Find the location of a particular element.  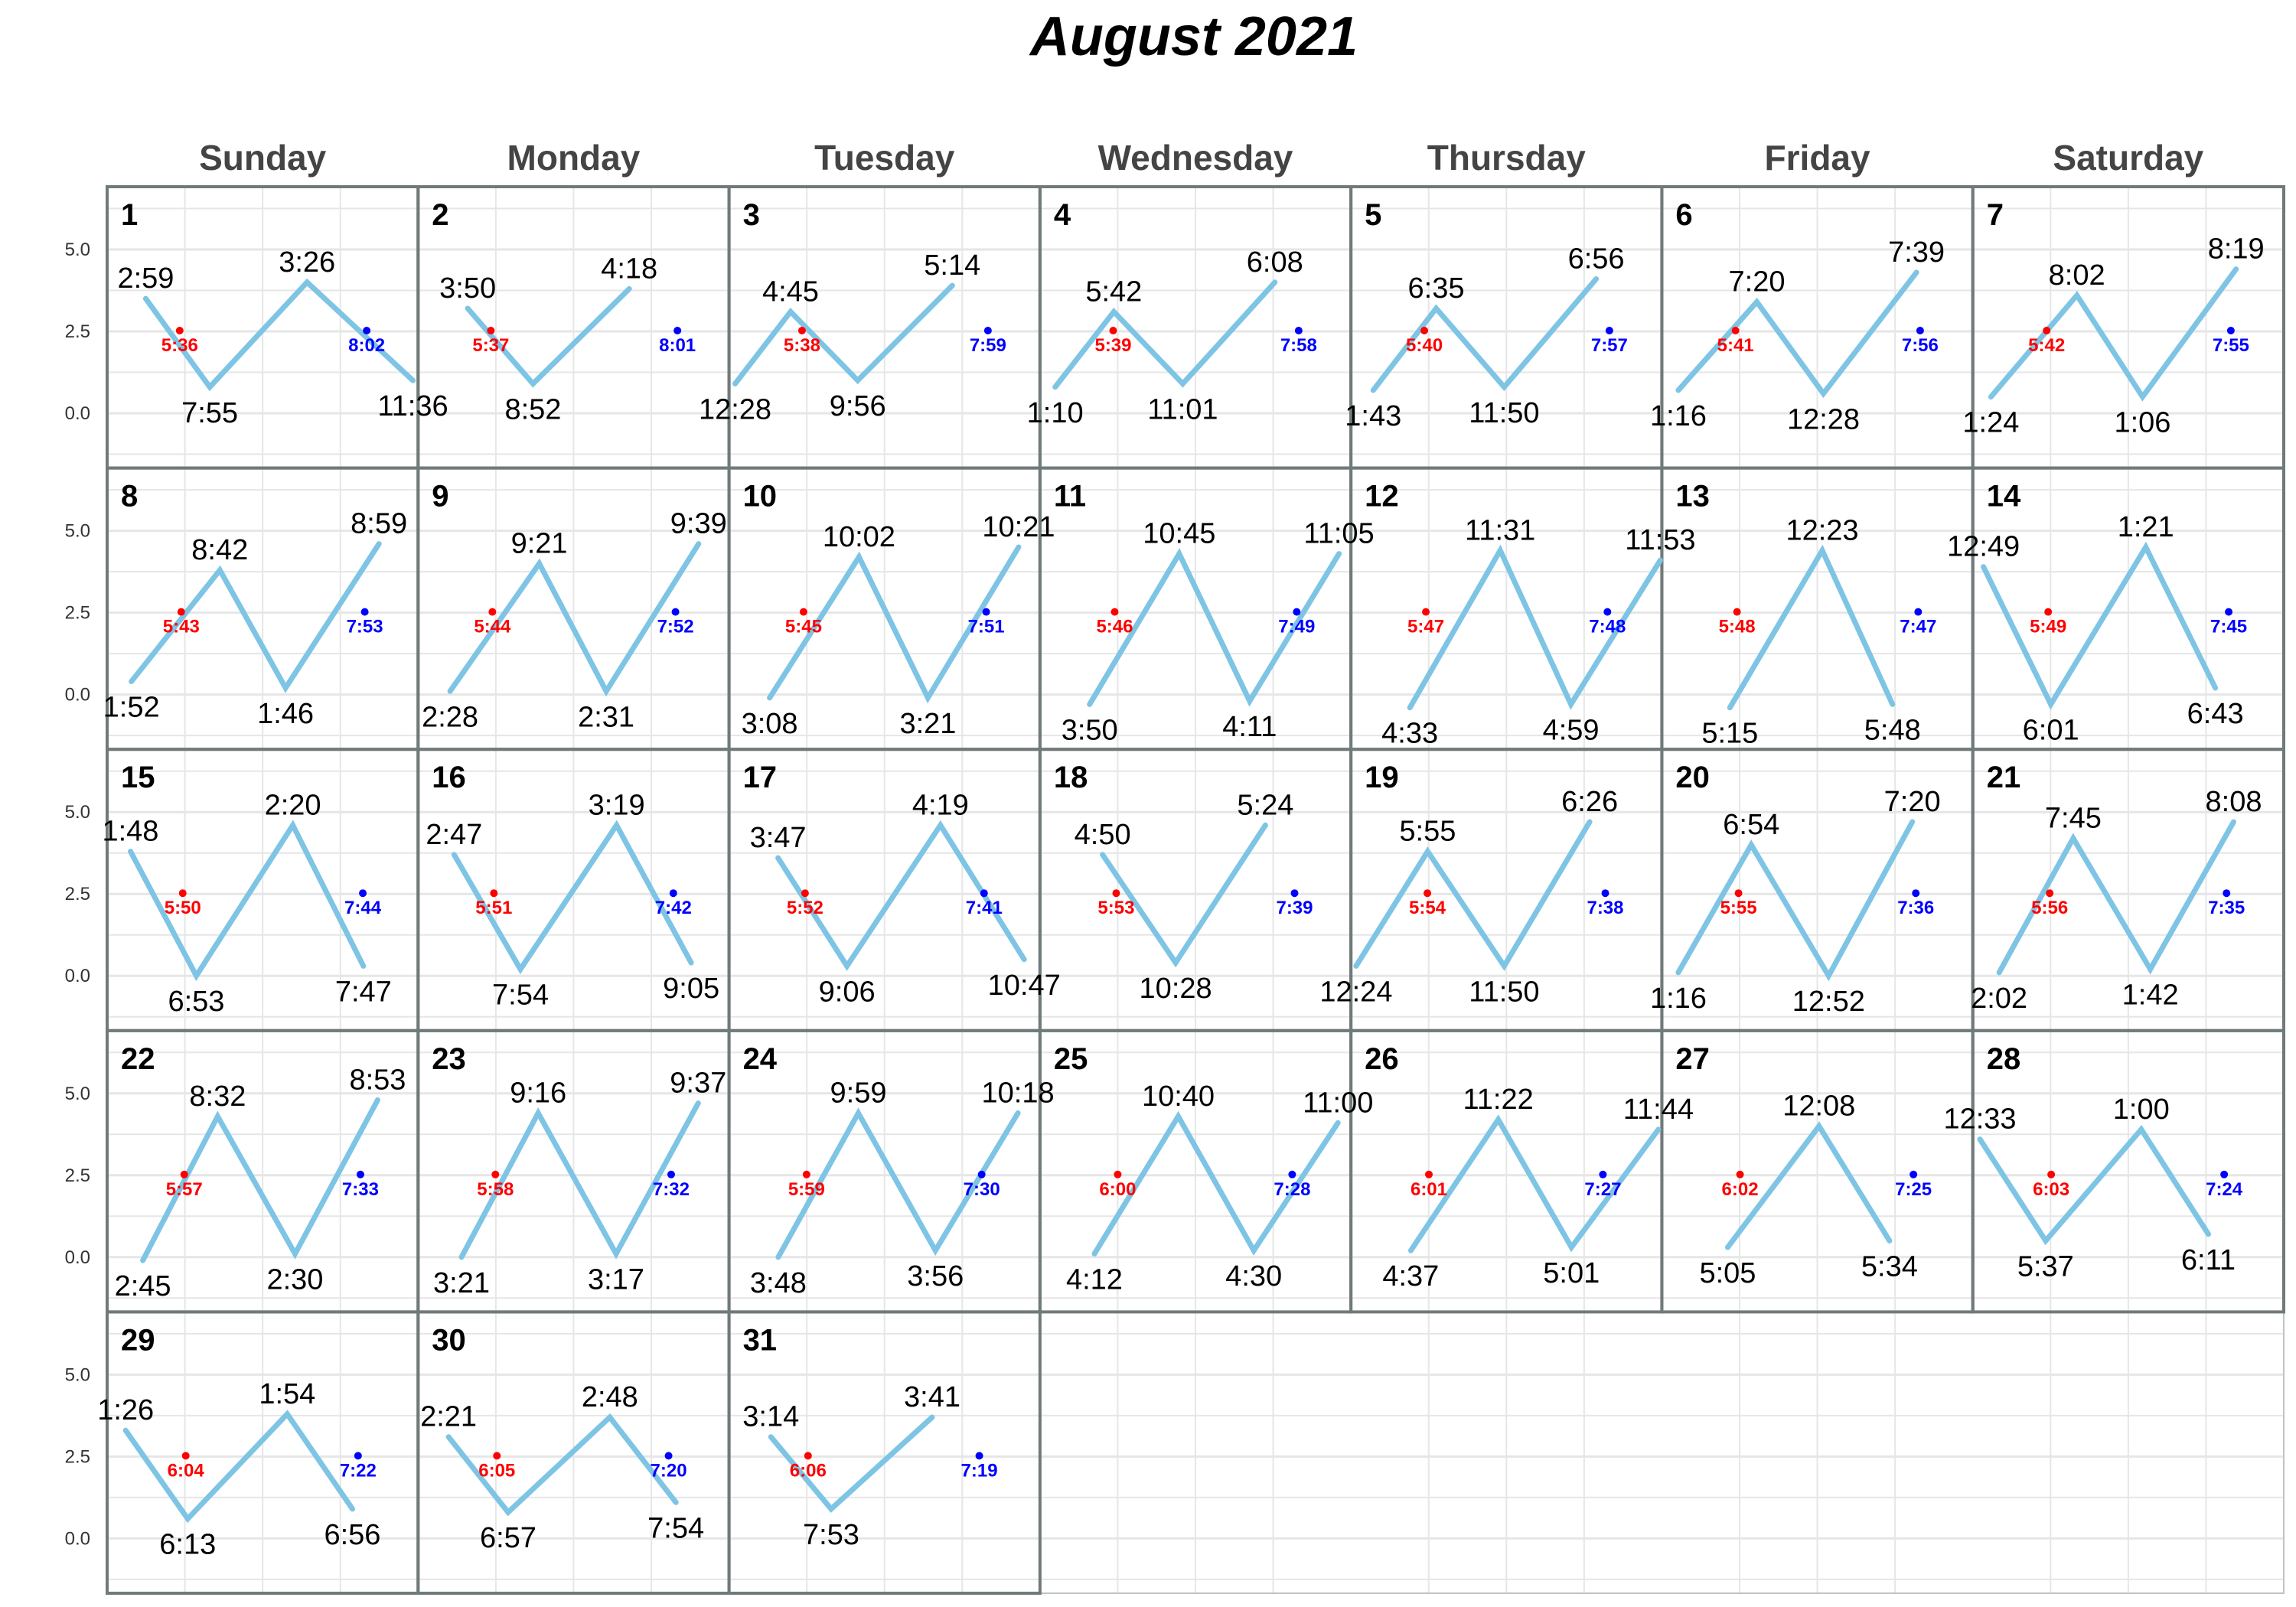

high-tide-label: 3:50 is located at coordinates (467, 288).